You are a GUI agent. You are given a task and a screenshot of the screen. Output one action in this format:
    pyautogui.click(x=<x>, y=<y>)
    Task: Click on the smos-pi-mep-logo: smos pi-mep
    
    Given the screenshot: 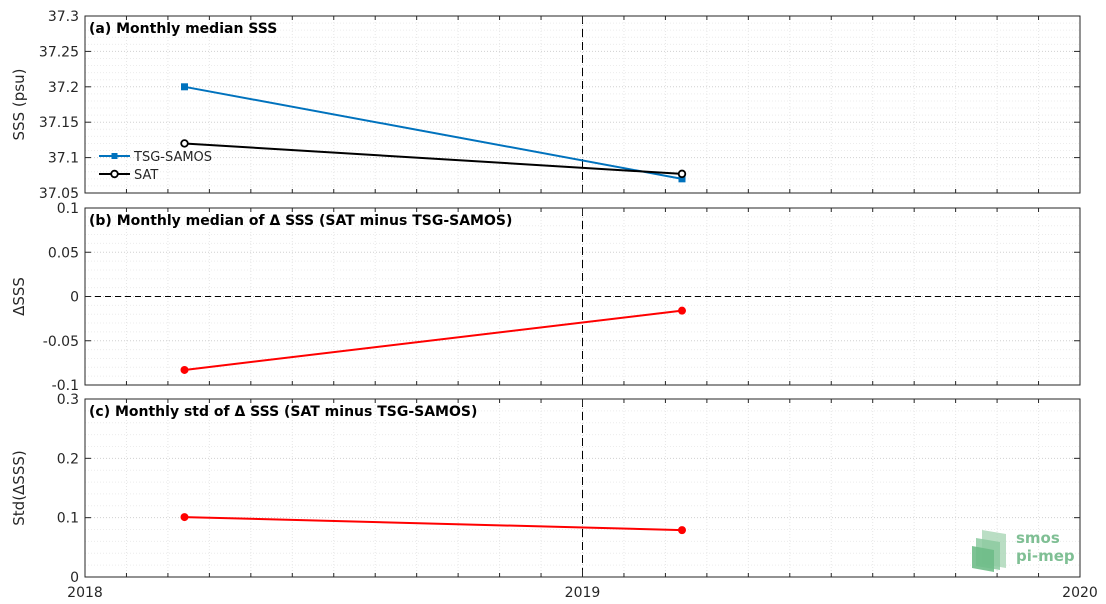 What is the action you would take?
    pyautogui.click(x=1023, y=550)
    